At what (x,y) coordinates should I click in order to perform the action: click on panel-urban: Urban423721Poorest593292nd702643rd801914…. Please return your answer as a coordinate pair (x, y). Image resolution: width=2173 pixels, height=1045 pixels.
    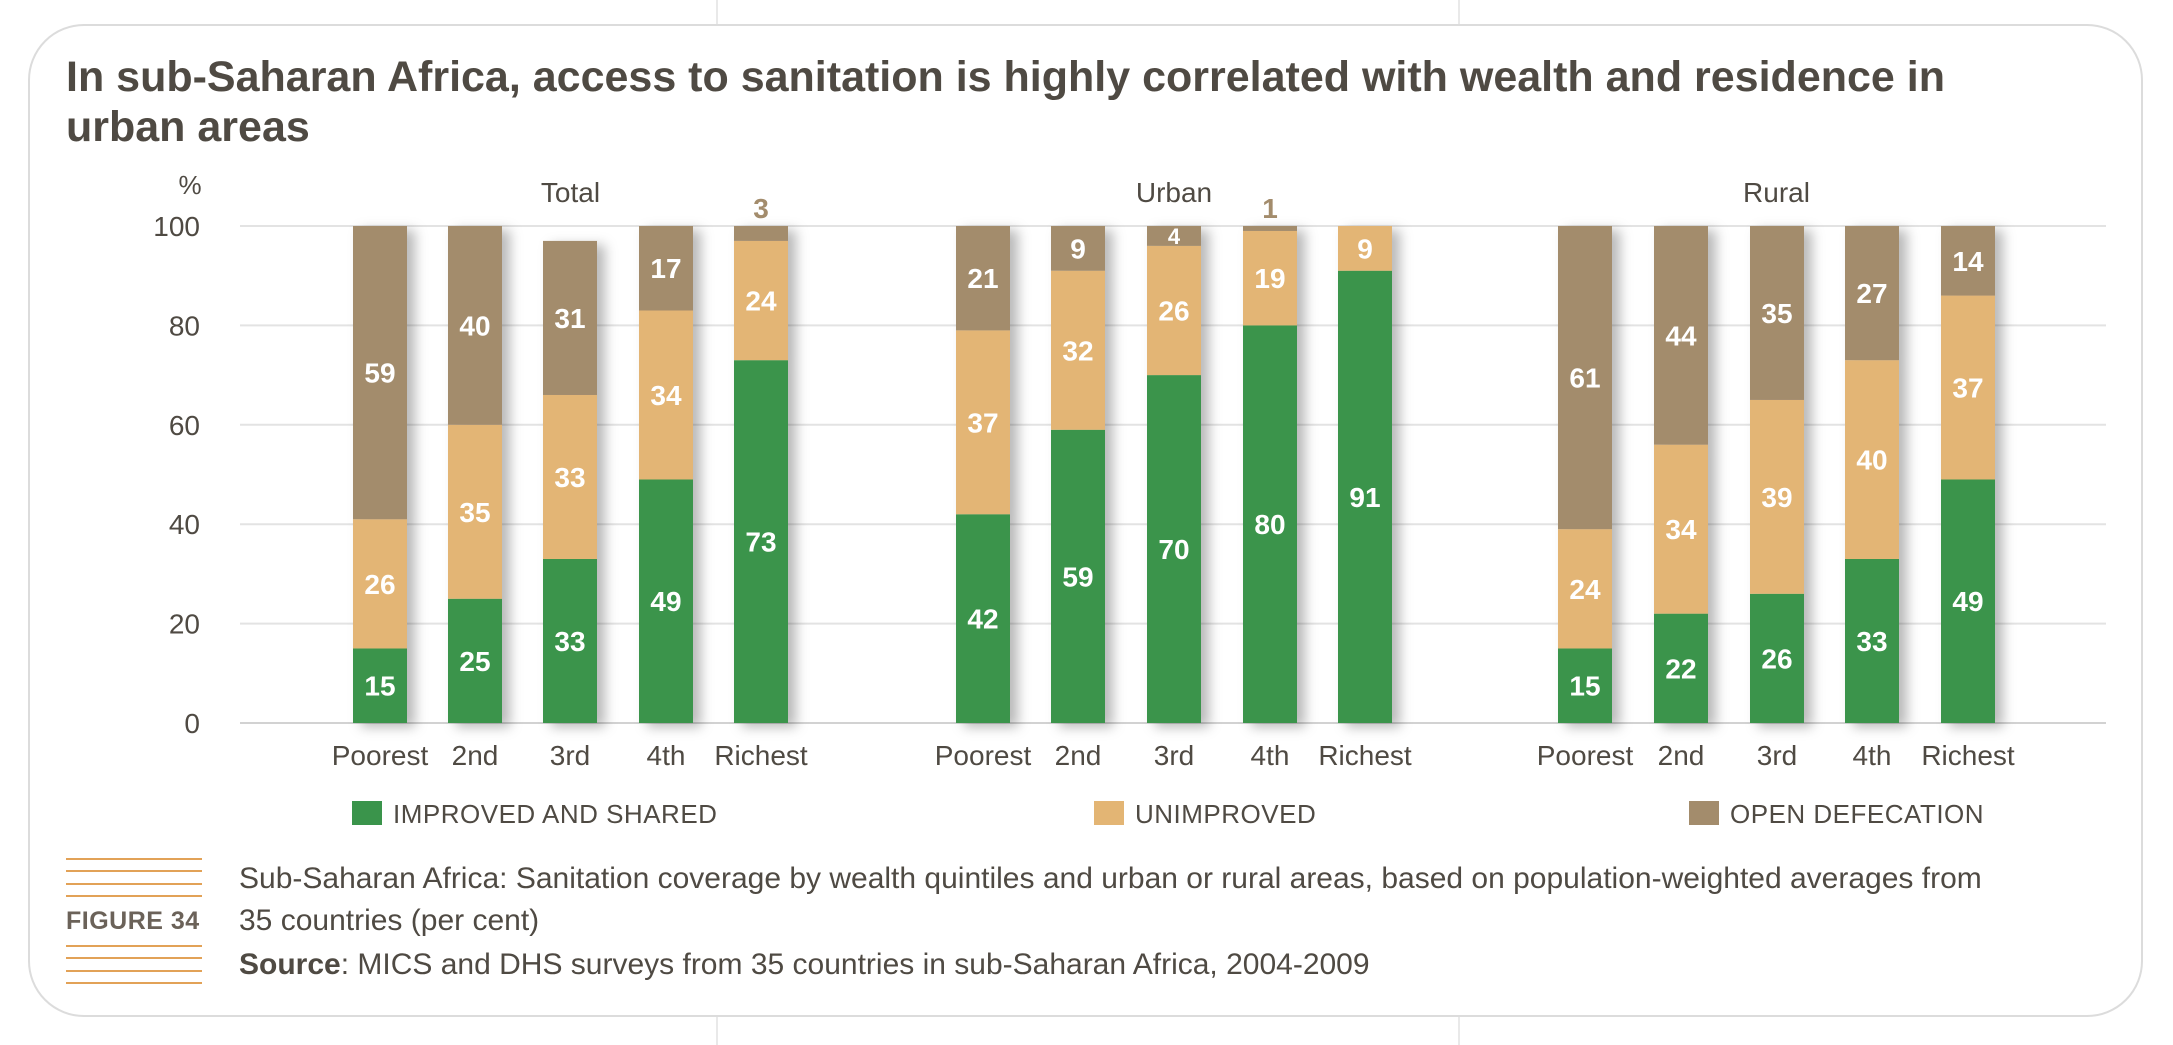
    Looking at the image, I should click on (1173, 474).